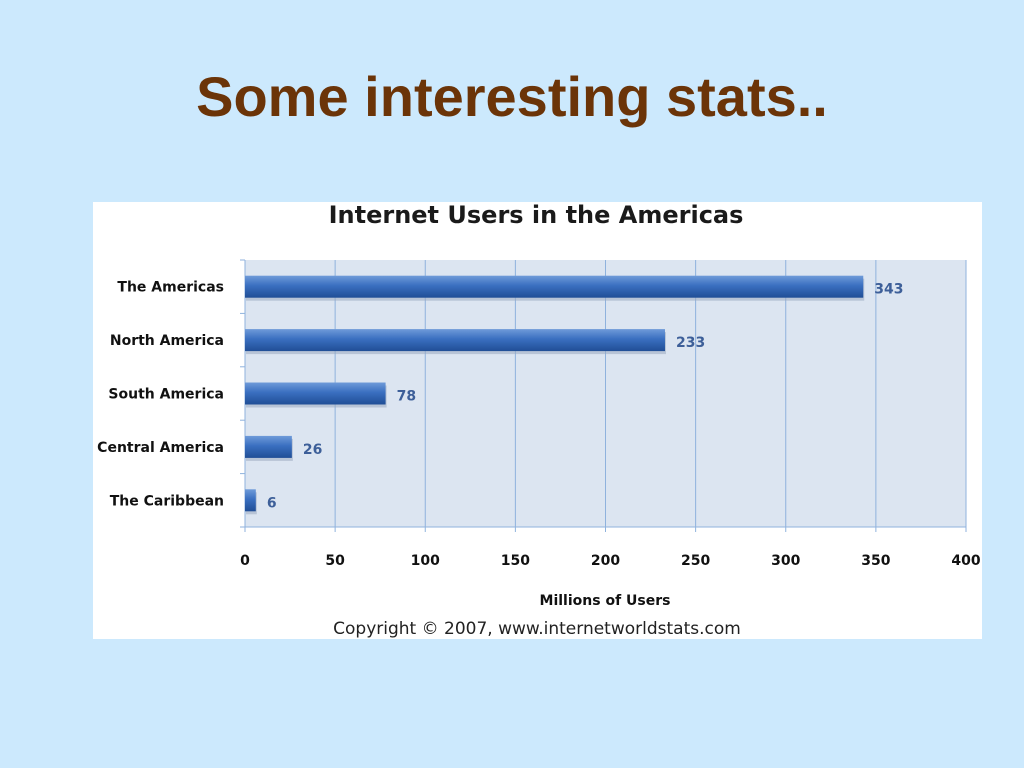 The height and width of the screenshot is (768, 1024). I want to click on x-tick-label: 350, so click(875, 561).